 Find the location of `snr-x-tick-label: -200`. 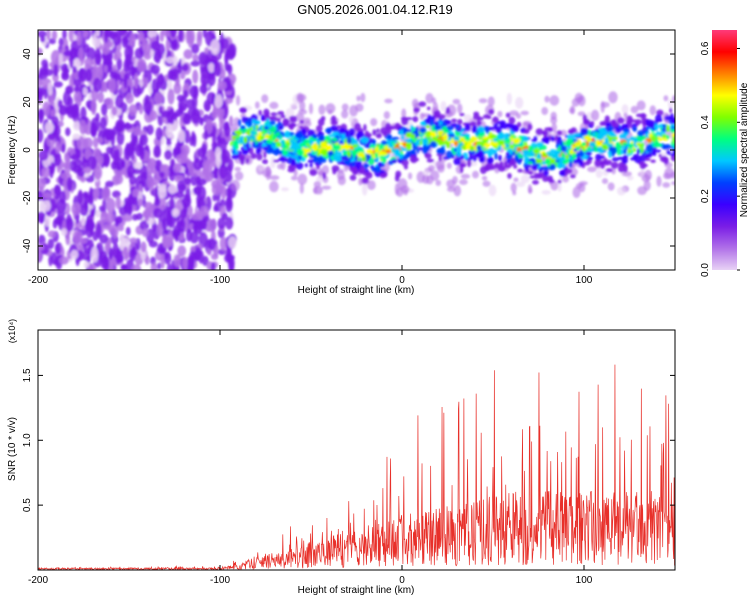

snr-x-tick-label: -200 is located at coordinates (38, 580).